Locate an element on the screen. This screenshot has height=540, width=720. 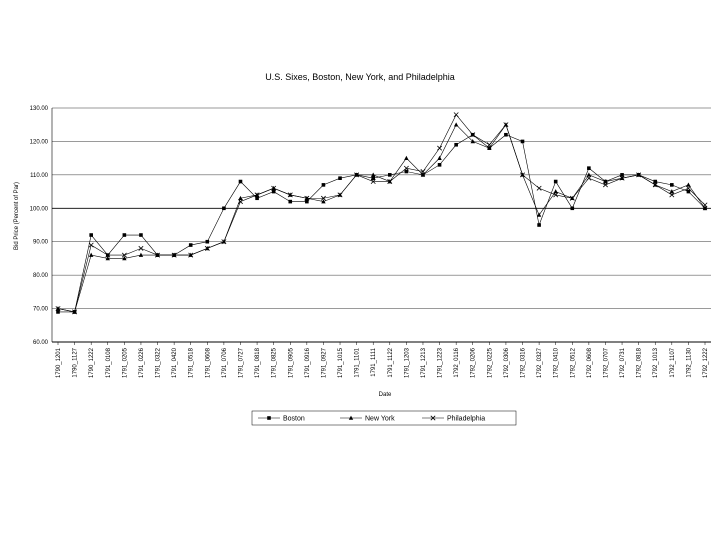
x-tick-label: 1792_0608 is located at coordinates (590, 362).